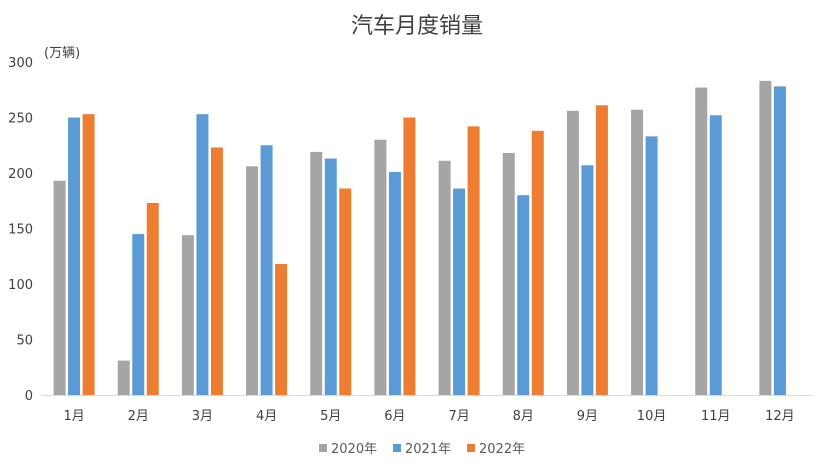 This screenshot has width=834, height=468. What do you see at coordinates (138, 416) in the screenshot?
I see `x-tick-label: 2月` at bounding box center [138, 416].